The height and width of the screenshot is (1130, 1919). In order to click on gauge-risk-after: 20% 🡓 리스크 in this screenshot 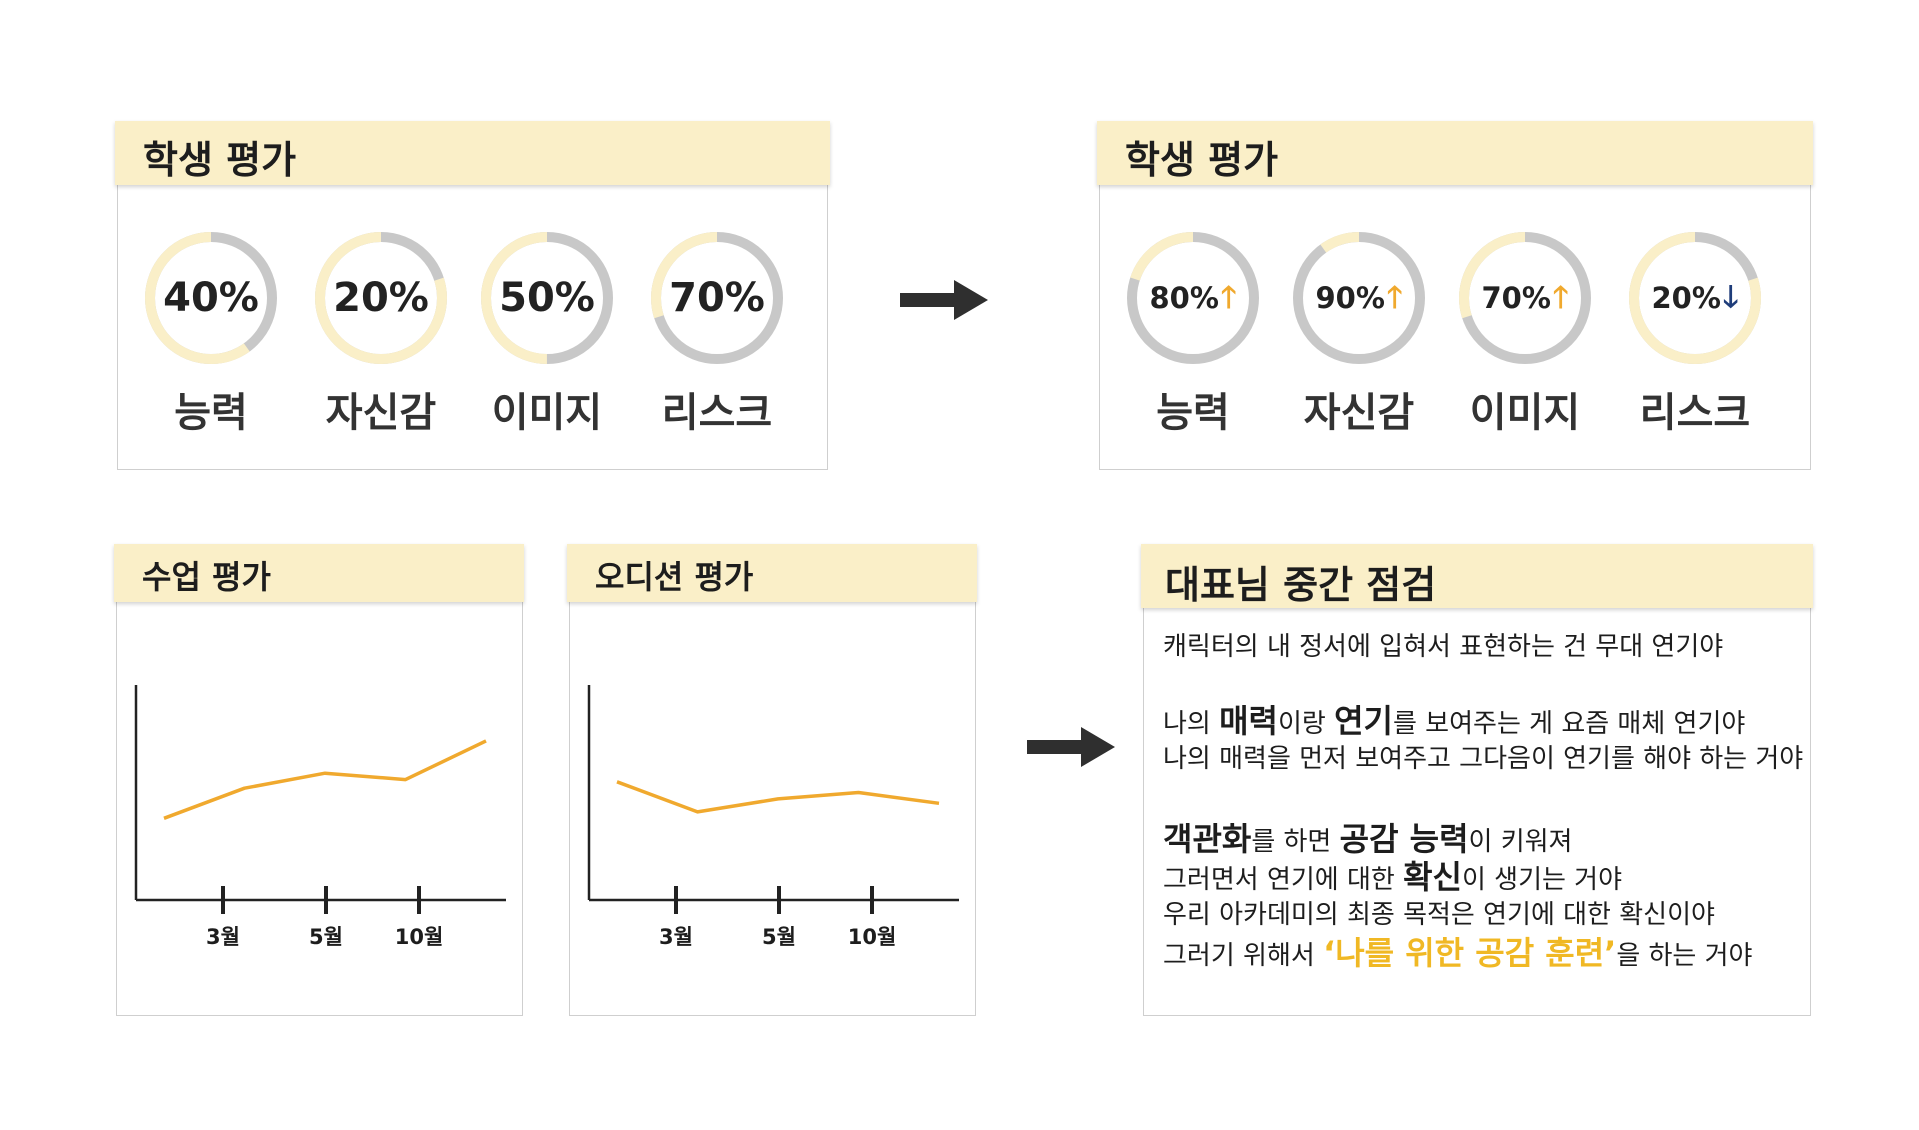, I will do `click(1695, 333)`.